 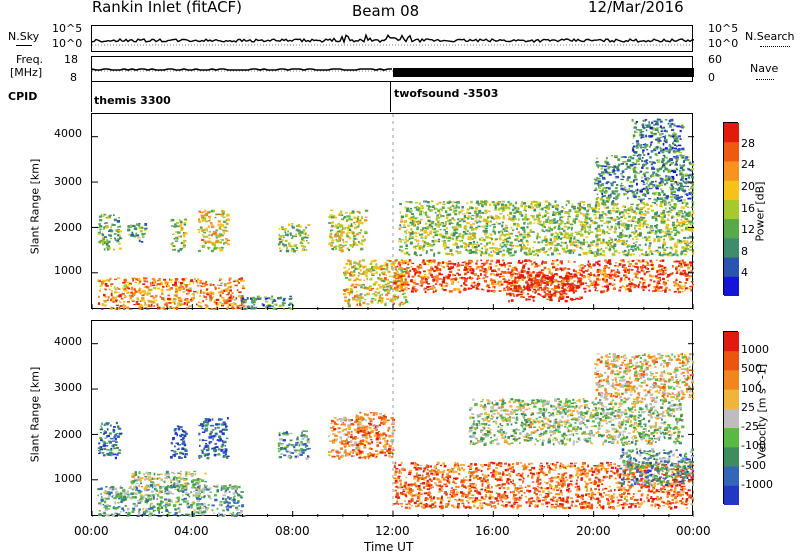 What do you see at coordinates (68, 227) in the screenshot?
I see `power-ytick-2000: 2000` at bounding box center [68, 227].